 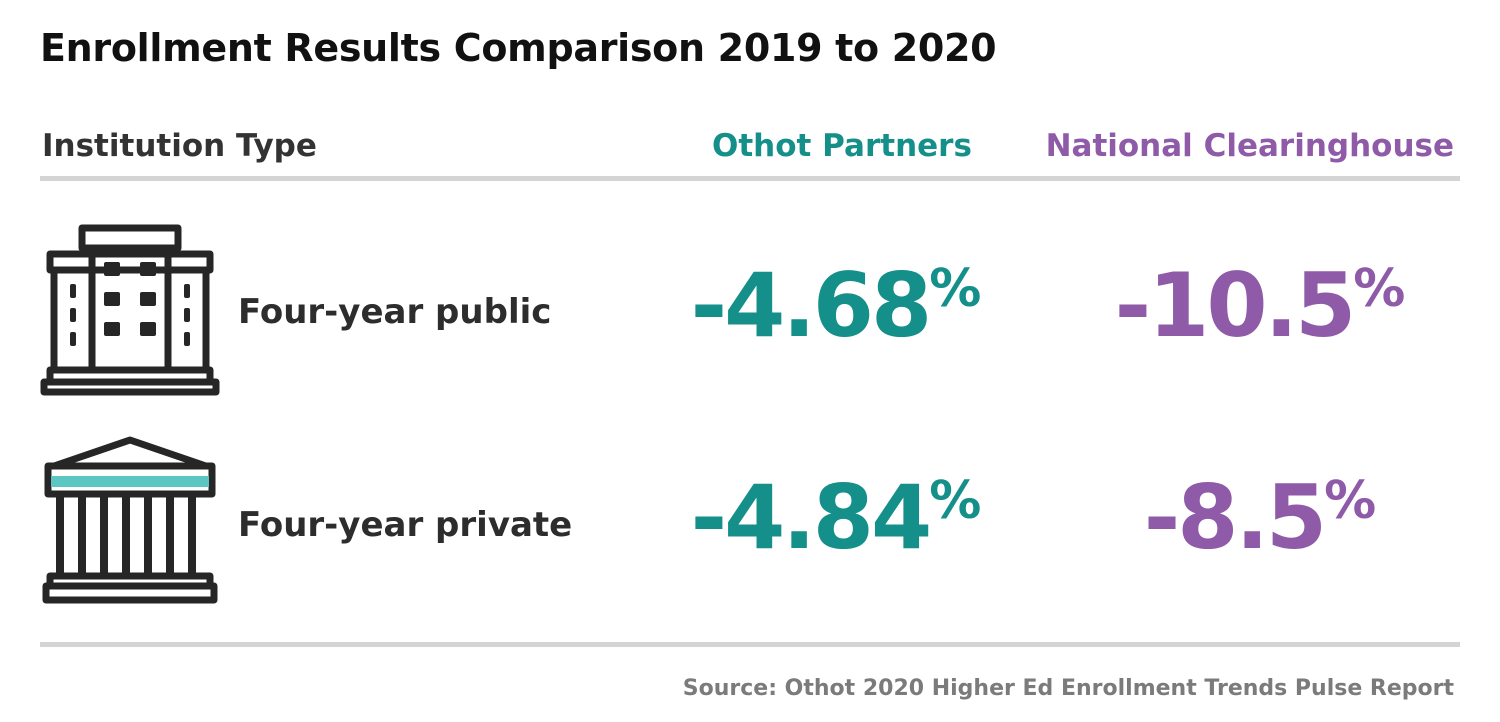 What do you see at coordinates (405, 525) in the screenshot?
I see `row-label-four-year-private: Four-year private` at bounding box center [405, 525].